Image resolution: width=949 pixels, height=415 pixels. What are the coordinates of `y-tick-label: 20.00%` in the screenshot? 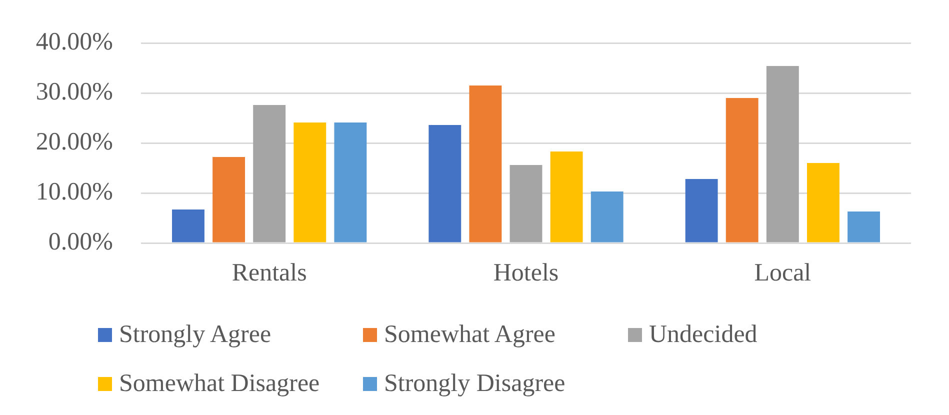 It's located at (74, 142).